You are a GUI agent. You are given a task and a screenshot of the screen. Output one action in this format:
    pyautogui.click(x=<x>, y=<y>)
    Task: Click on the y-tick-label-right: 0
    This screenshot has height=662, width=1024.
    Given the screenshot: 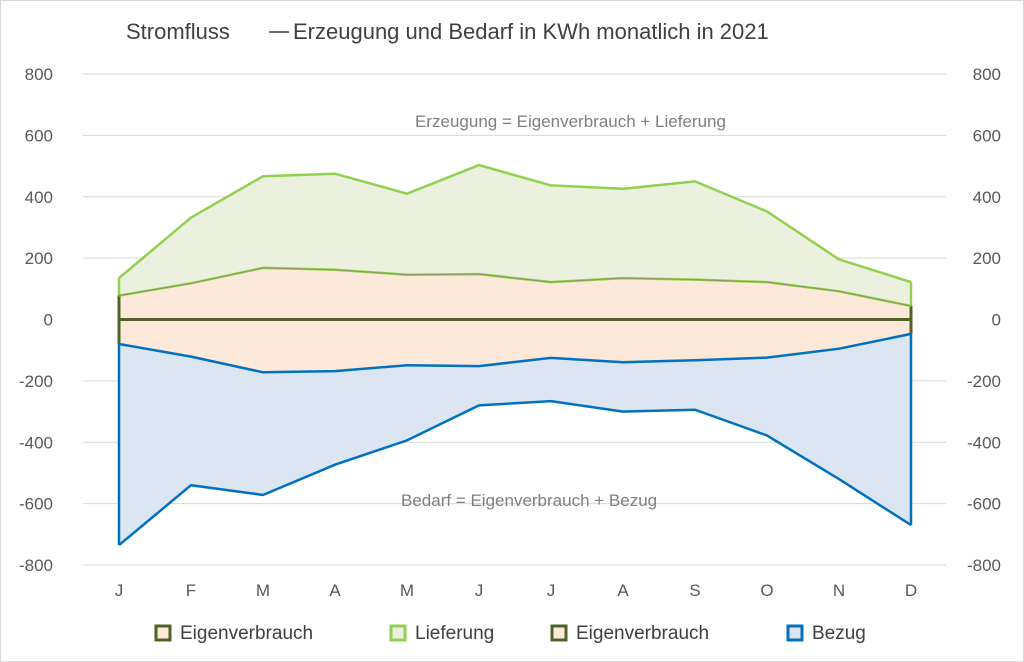 What is the action you would take?
    pyautogui.click(x=996, y=320)
    